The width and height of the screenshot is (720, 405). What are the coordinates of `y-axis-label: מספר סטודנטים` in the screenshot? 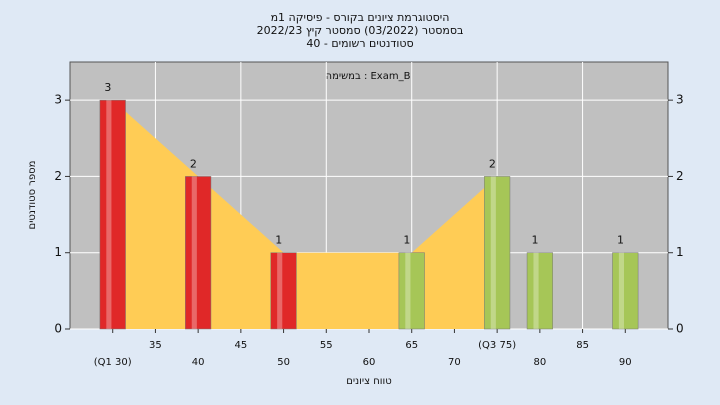 It's located at (32, 195).